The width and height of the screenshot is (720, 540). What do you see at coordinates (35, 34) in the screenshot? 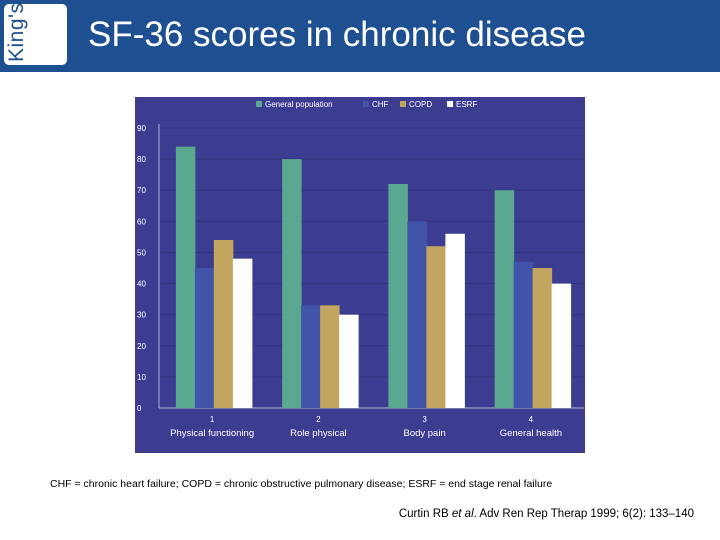
I see `kings-logo: King's` at bounding box center [35, 34].